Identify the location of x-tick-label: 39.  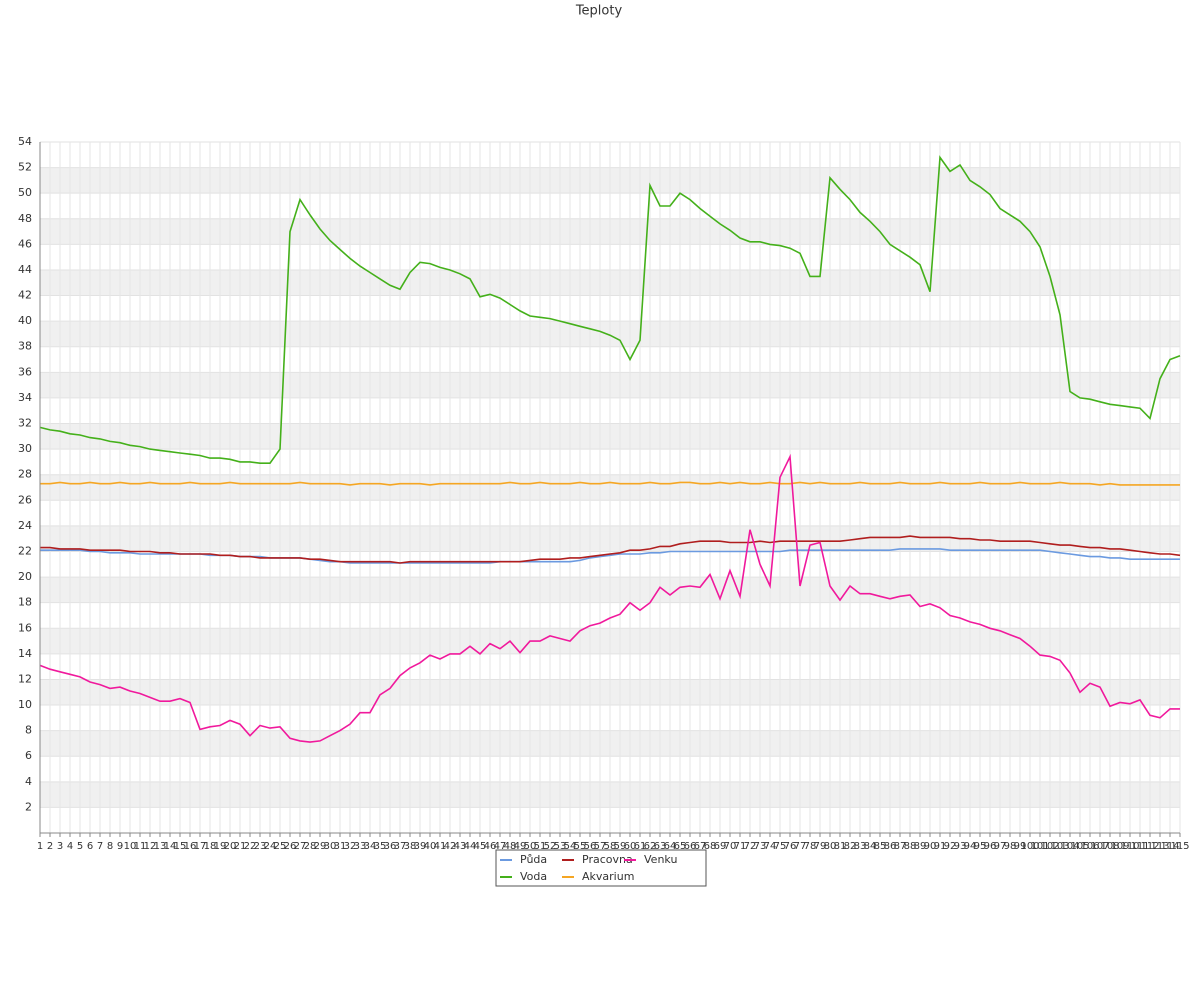
(420, 846).